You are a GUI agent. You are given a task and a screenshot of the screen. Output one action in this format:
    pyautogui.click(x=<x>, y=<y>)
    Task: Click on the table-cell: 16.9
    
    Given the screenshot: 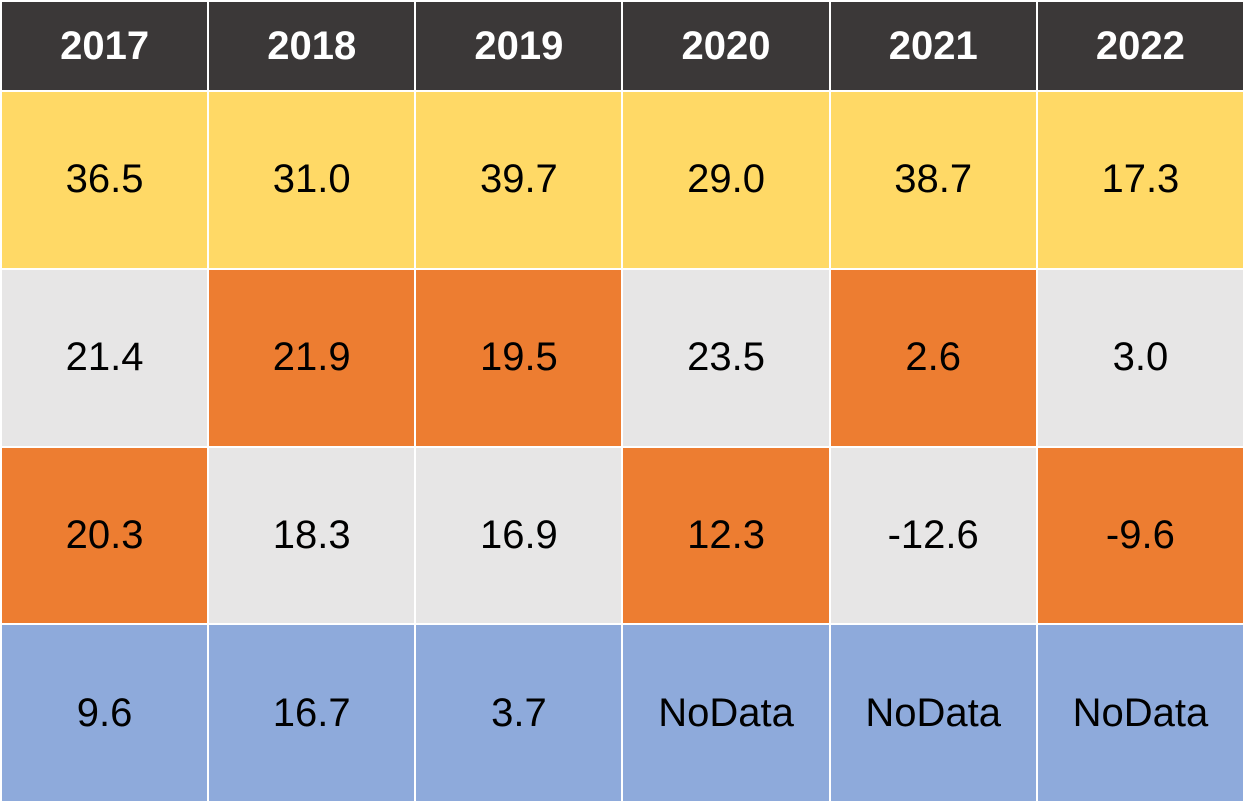 What is the action you would take?
    pyautogui.click(x=519, y=535)
    